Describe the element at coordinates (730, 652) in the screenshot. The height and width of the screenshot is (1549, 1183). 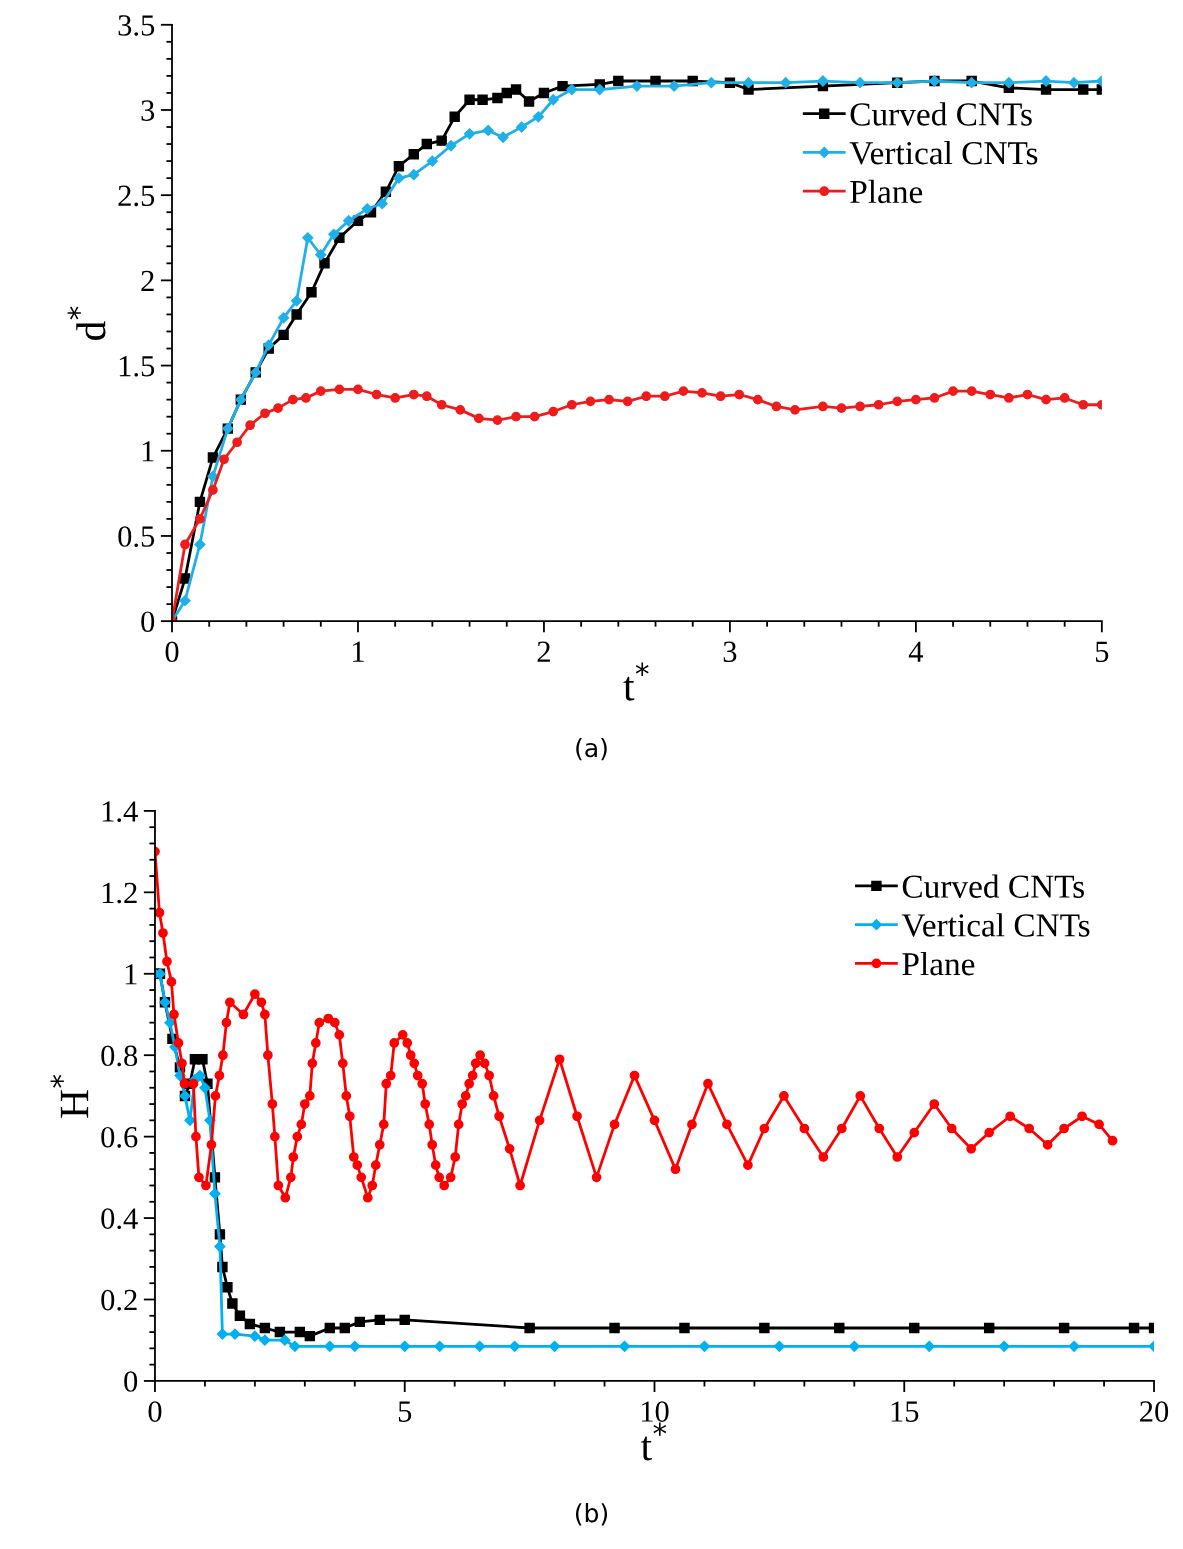
I see `x-tick-label: 3` at that location.